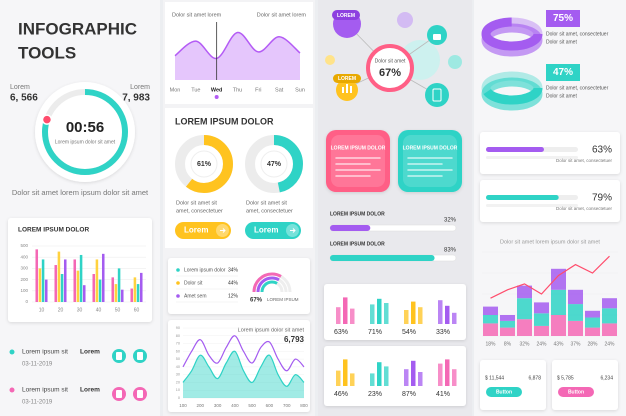 The image size is (626, 416). Describe the element at coordinates (183, 405) in the screenshot. I see `x-tick-label: 100` at that location.